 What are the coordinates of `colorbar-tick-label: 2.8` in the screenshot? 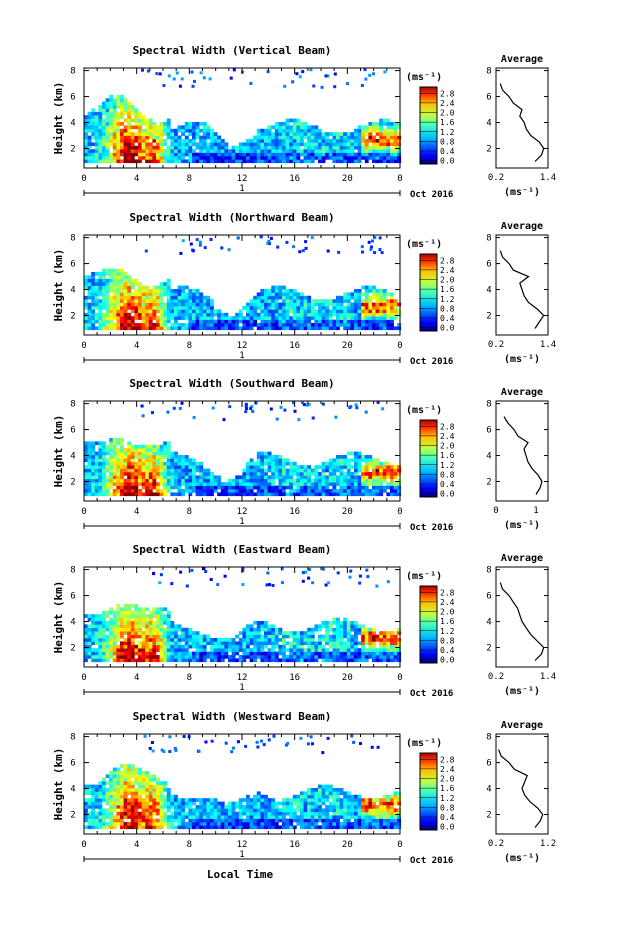 It's located at (447, 93).